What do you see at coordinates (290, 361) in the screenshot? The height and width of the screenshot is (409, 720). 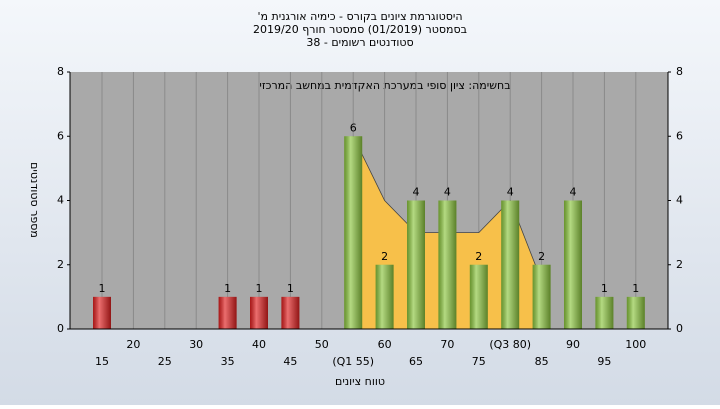 I see `x-tick-label: 45` at bounding box center [290, 361].